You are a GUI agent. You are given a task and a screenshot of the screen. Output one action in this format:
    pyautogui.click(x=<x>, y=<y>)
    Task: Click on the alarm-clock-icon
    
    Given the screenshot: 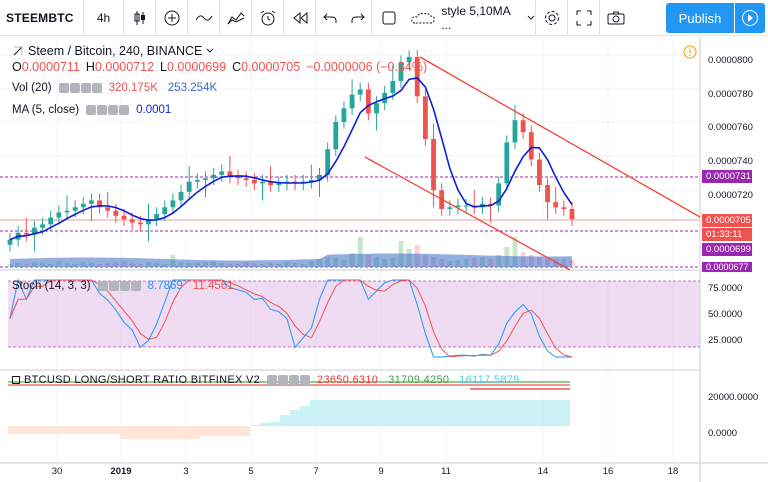 What is the action you would take?
    pyautogui.click(x=267, y=17)
    